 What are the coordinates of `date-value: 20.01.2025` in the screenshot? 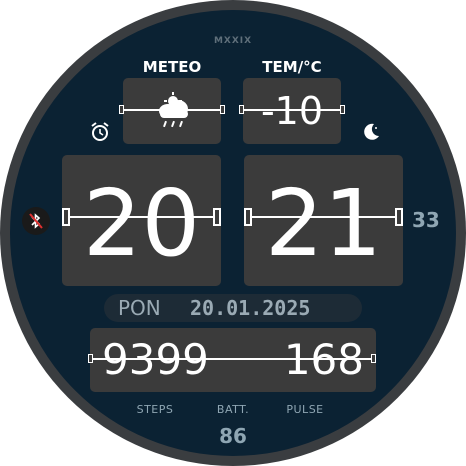 It's located at (250, 308).